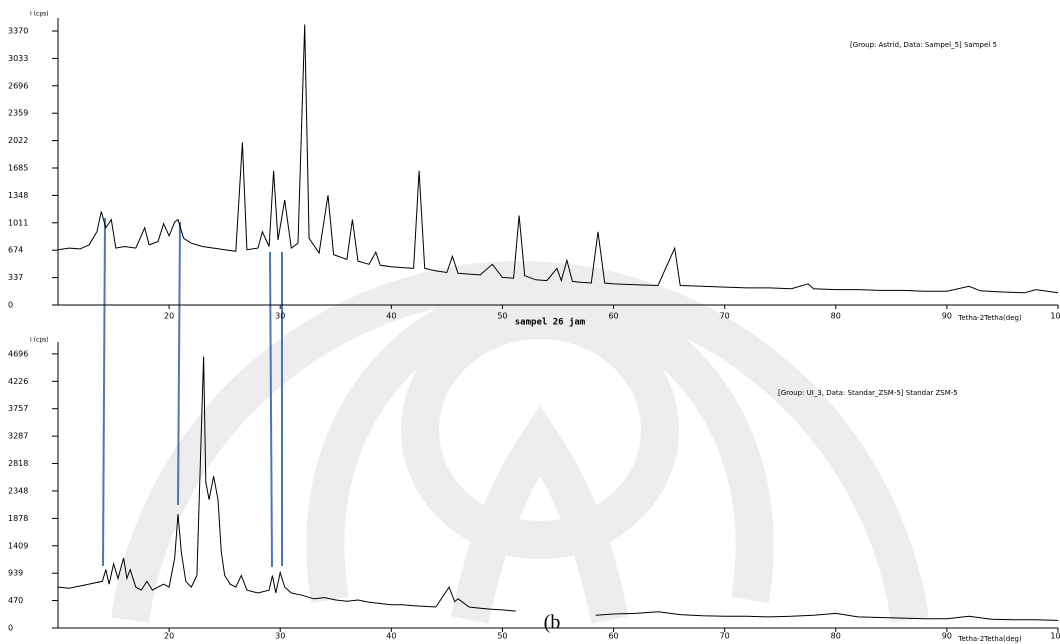  I want to click on y-tick-label: 2696, so click(18, 85).